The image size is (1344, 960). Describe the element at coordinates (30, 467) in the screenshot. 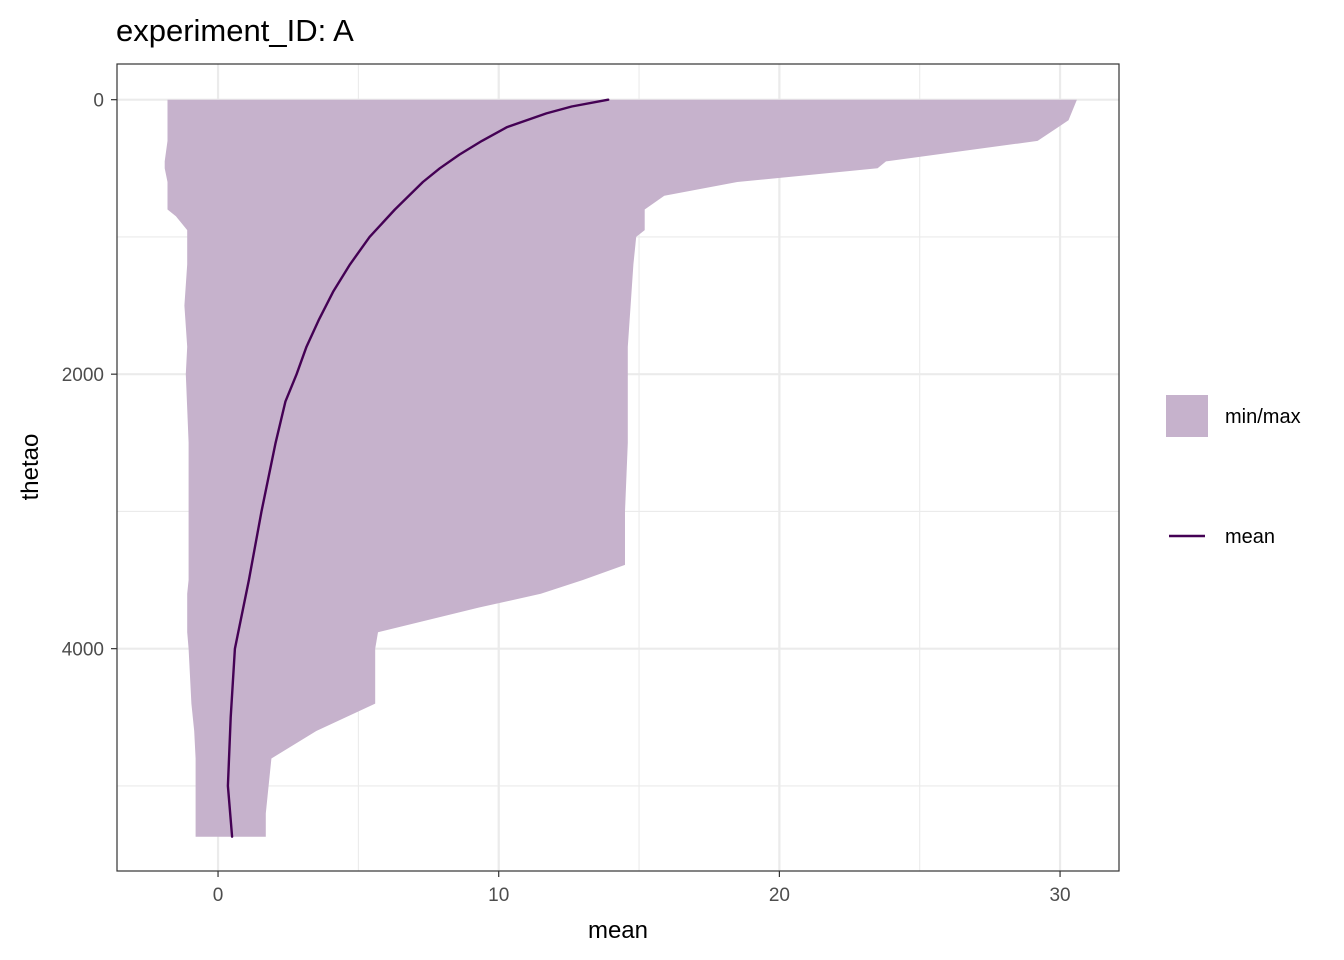

I see `y-axis-title: thetao` at that location.